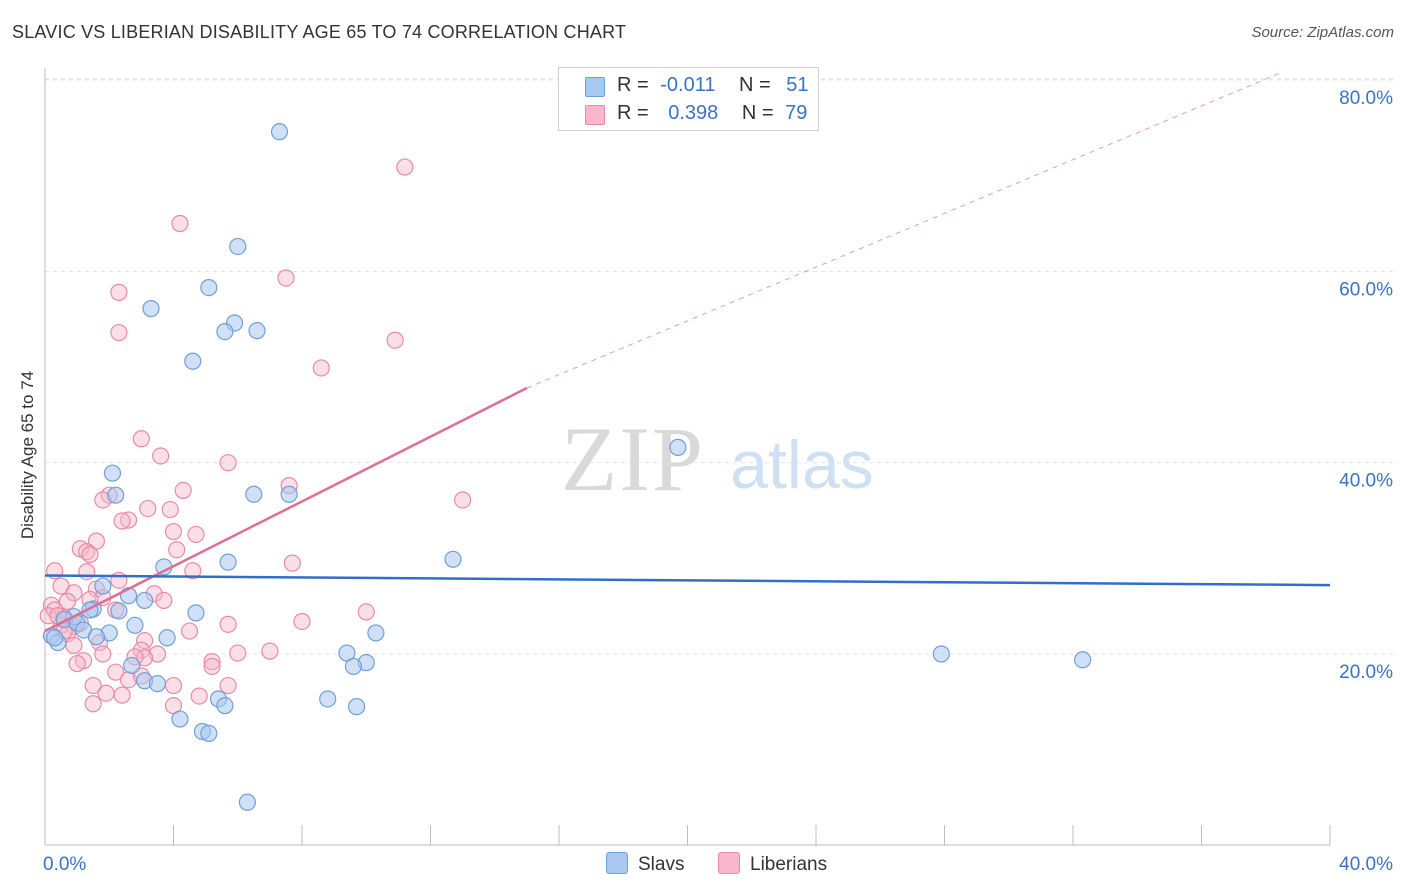 This screenshot has height=892, width=1406. What do you see at coordinates (617, 863) in the screenshot?
I see `legend-slavs-swatch` at bounding box center [617, 863].